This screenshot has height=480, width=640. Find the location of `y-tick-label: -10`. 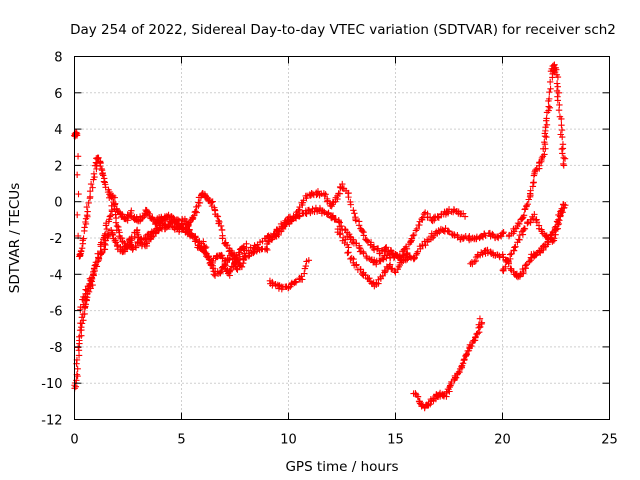

y-tick-label: -10 is located at coordinates (51, 384).